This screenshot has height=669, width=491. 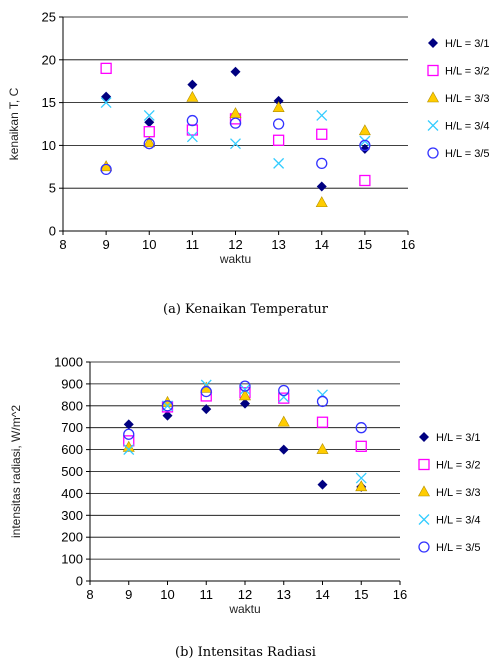 I want to click on legend-marker-triangle, so click(x=424, y=491).